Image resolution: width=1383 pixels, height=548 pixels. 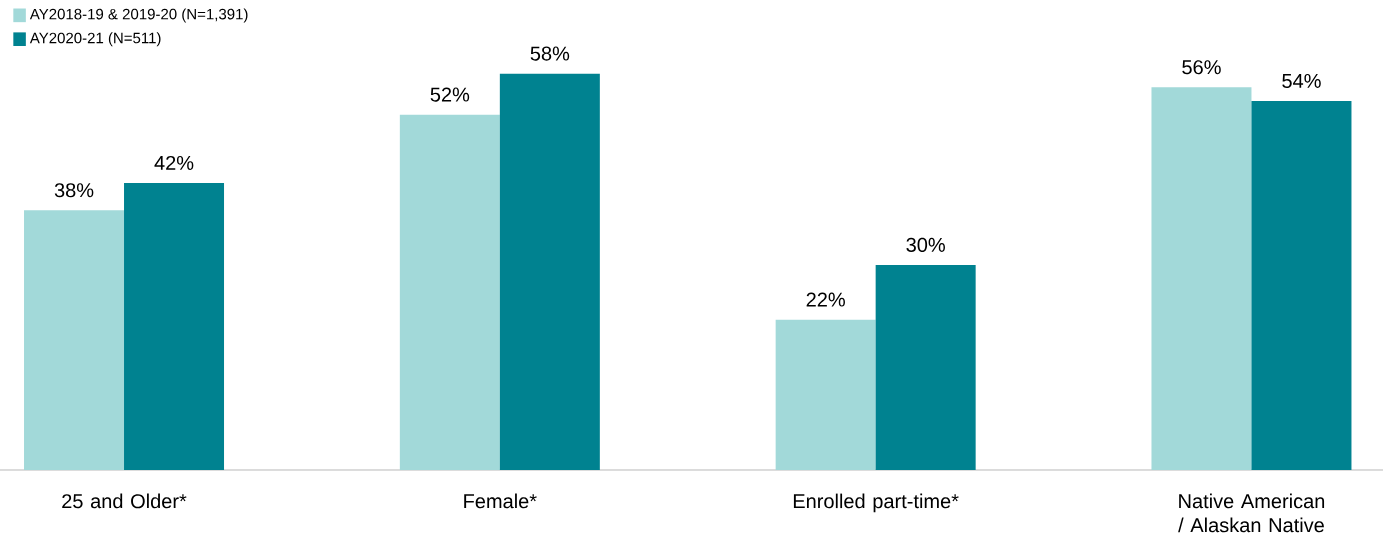 I want to click on data-label: 38%, so click(x=74, y=190).